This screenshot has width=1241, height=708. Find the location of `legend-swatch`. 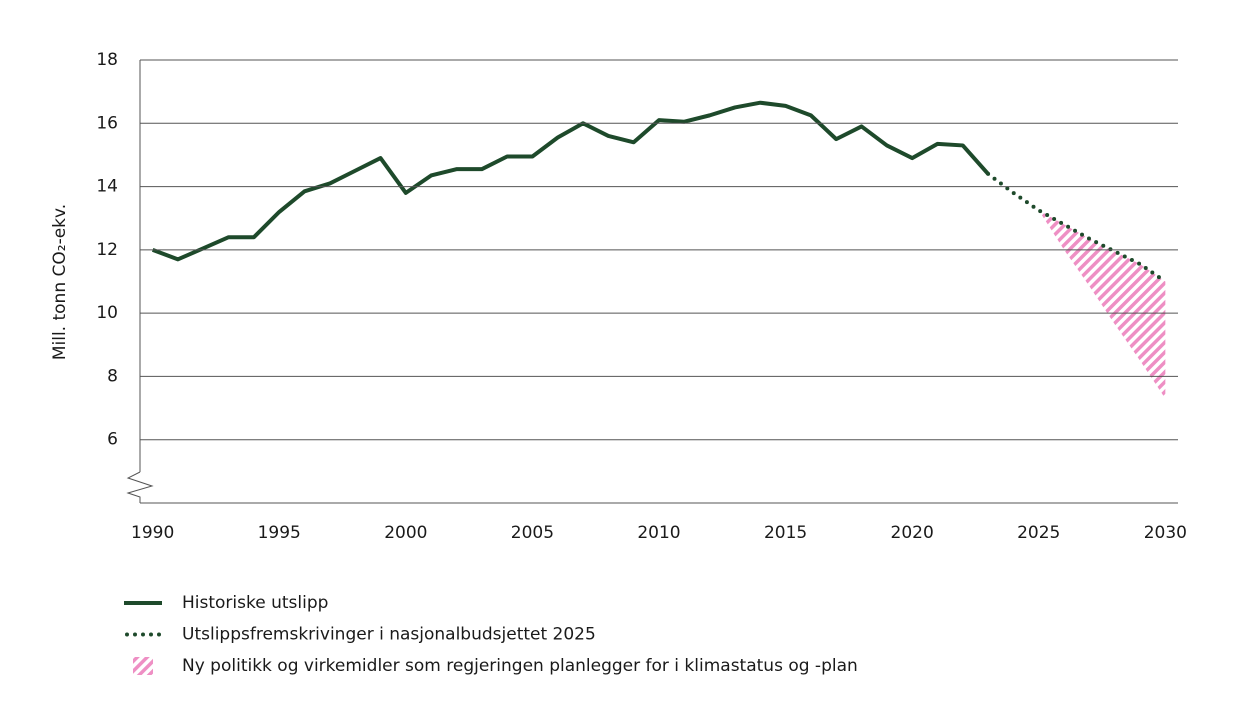

legend-swatch is located at coordinates (143, 666).